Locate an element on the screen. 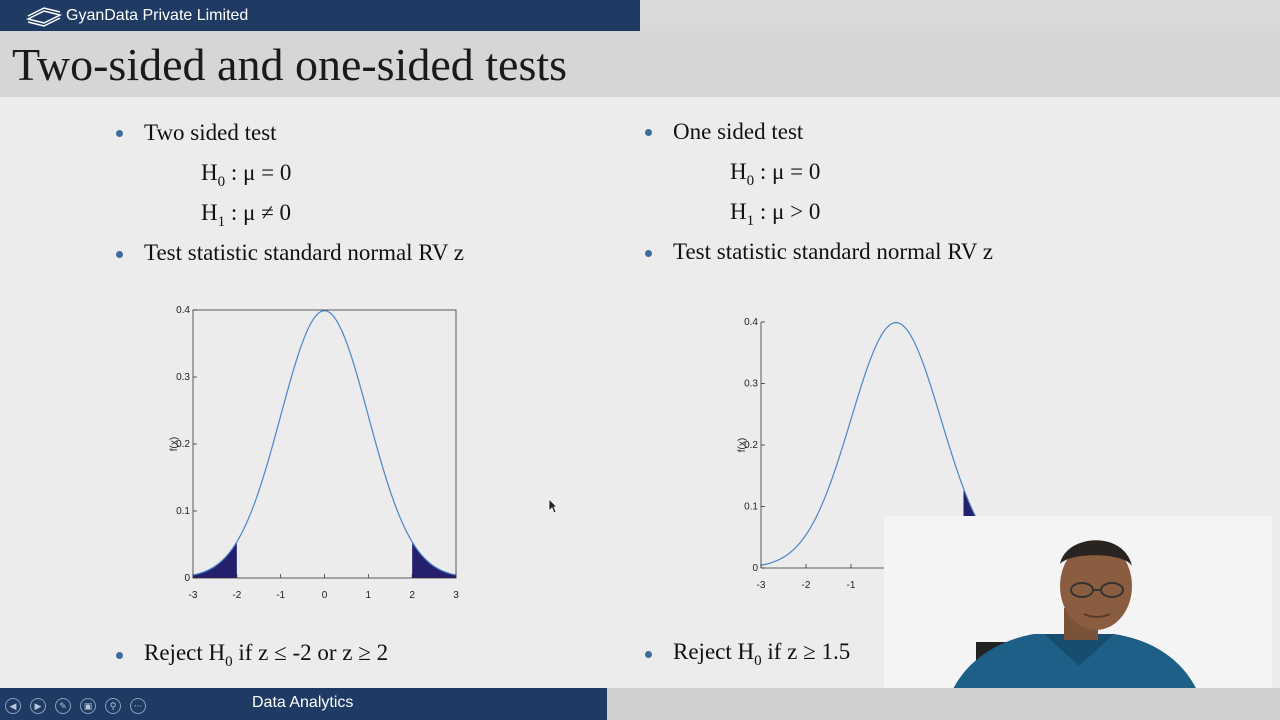  next-icon: ▶ is located at coordinates (38, 706).